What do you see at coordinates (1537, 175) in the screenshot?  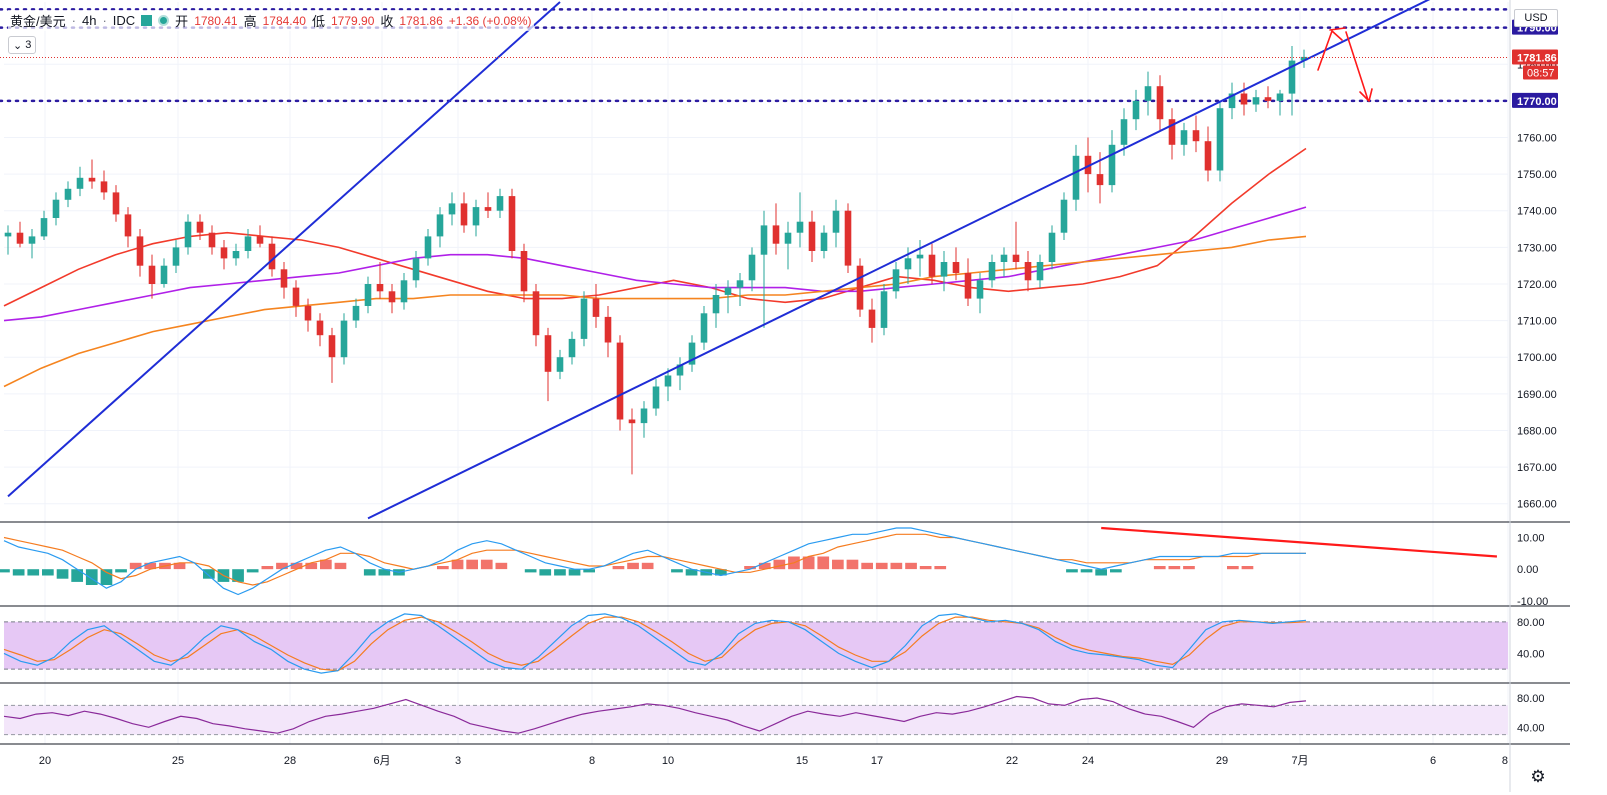 I see `price-tick-label: 1750.00` at bounding box center [1537, 175].